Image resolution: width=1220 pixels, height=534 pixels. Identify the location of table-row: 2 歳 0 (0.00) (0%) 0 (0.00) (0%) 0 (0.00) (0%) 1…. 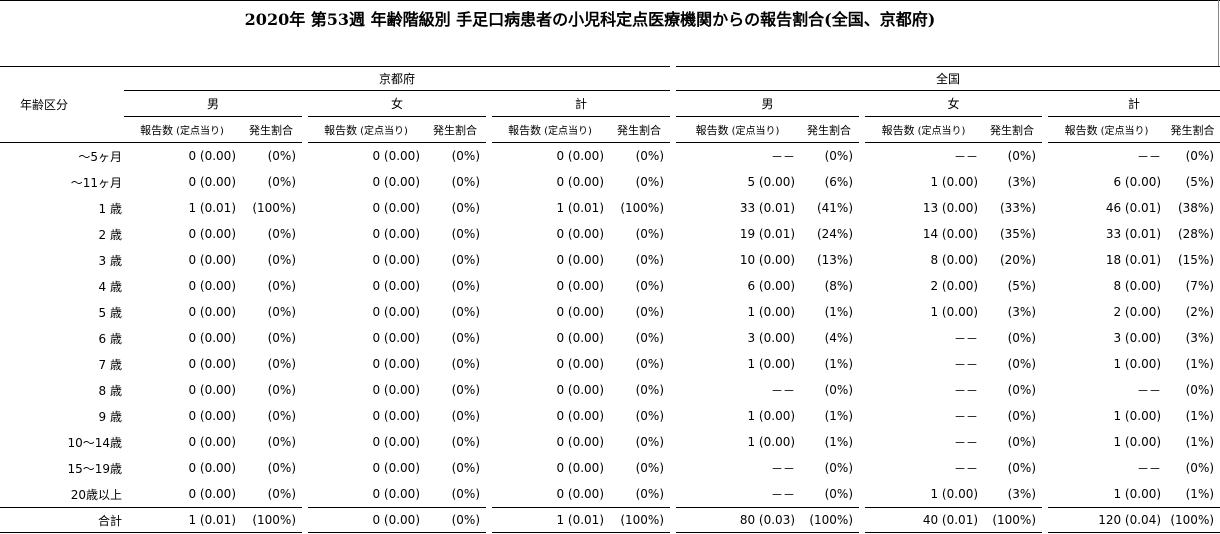
(610, 234).